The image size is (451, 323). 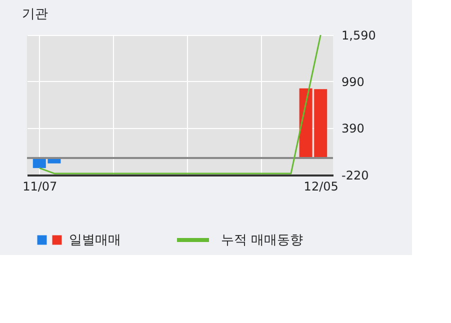 What do you see at coordinates (359, 35) in the screenshot?
I see `y-tick-label: 1,590` at bounding box center [359, 35].